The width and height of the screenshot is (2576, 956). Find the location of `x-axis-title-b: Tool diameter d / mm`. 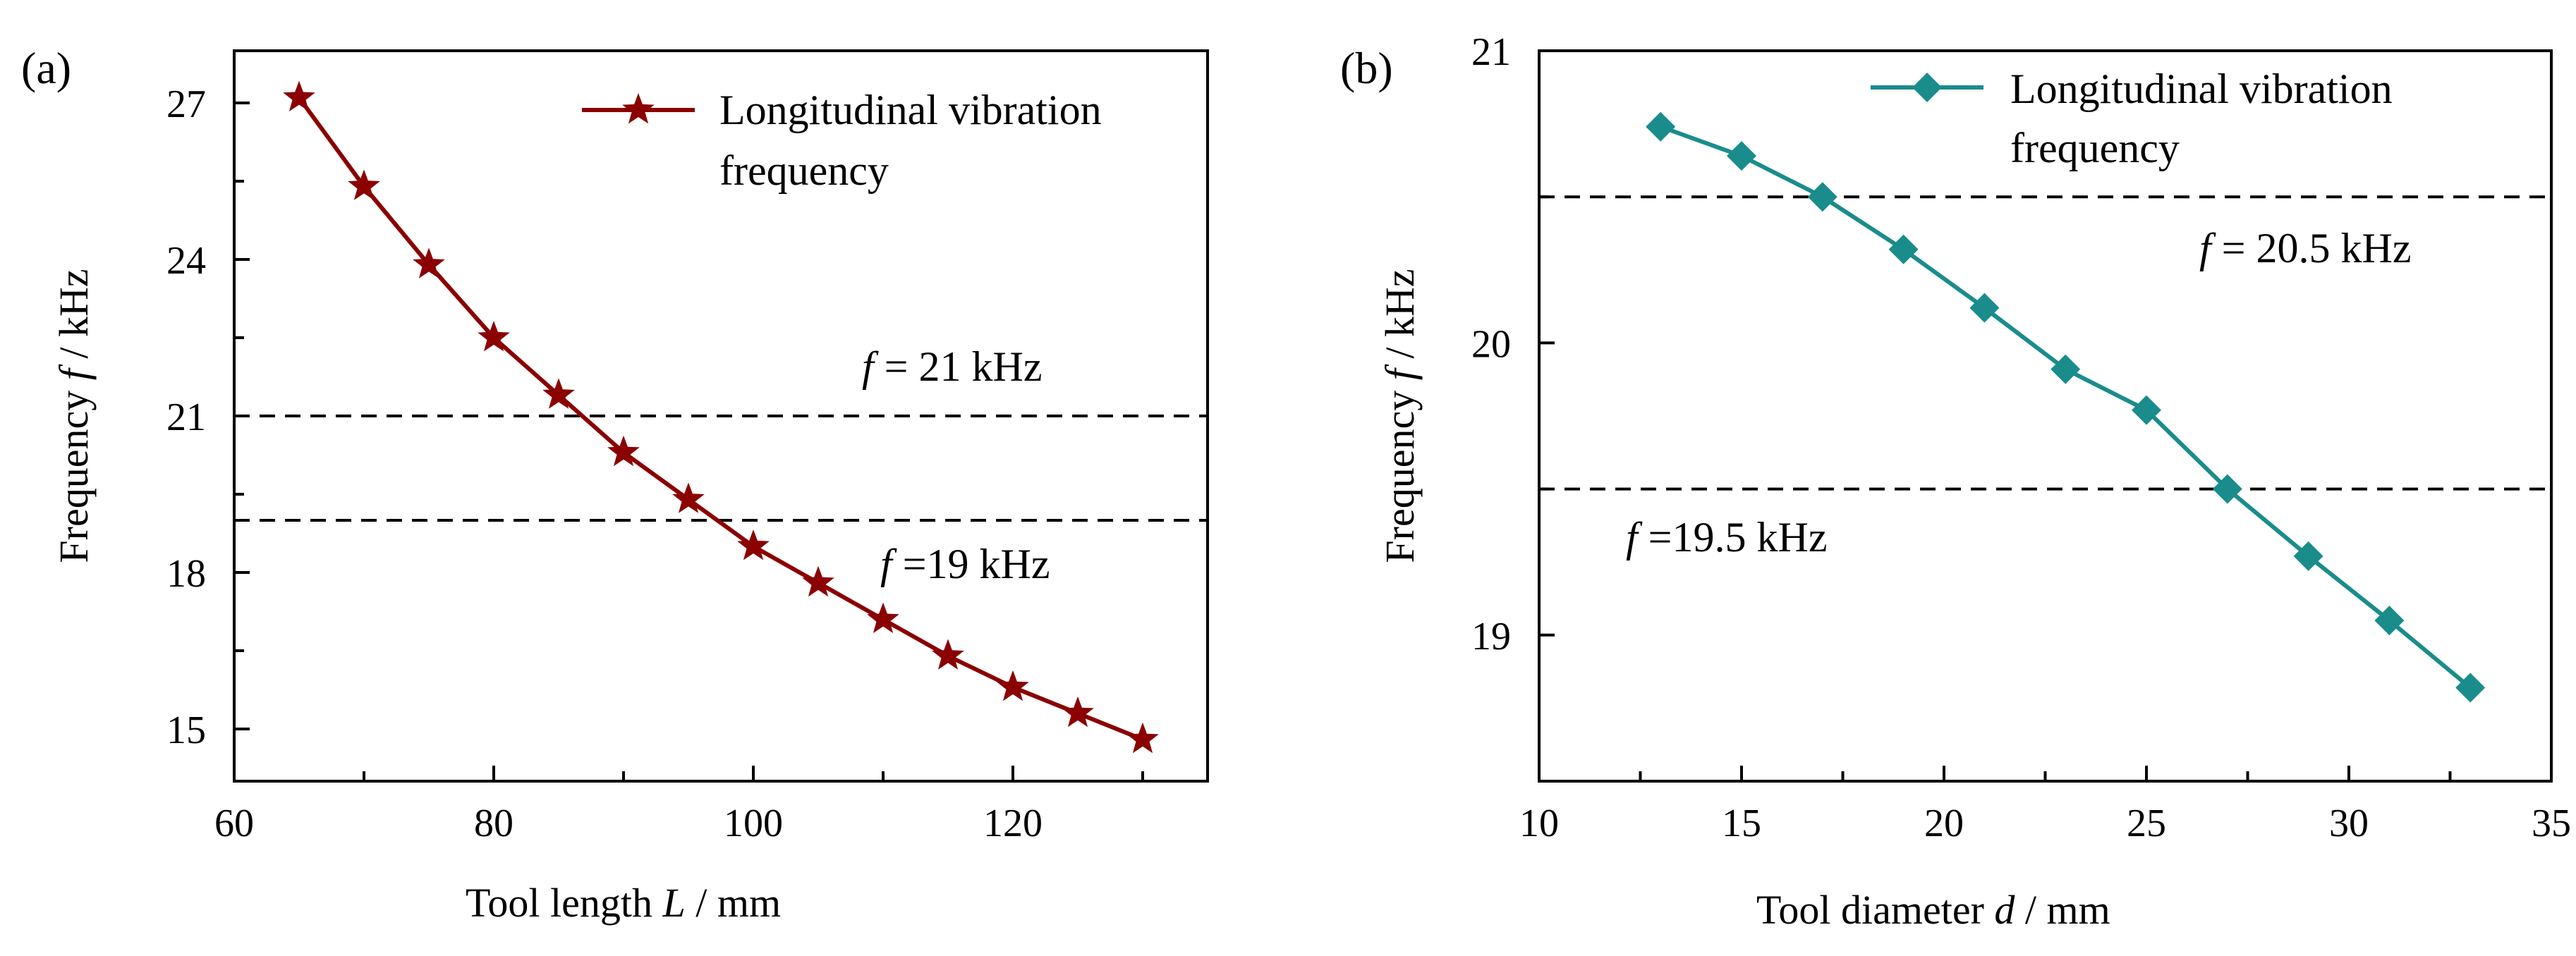

x-axis-title-b: Tool diameter d / mm is located at coordinates (1933, 910).